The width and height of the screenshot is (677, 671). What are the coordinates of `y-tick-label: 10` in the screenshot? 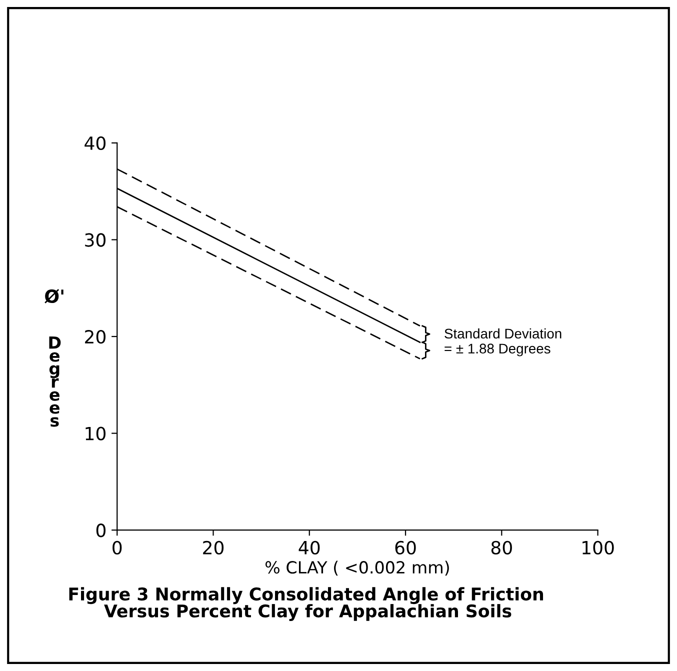 It's located at (96, 433).